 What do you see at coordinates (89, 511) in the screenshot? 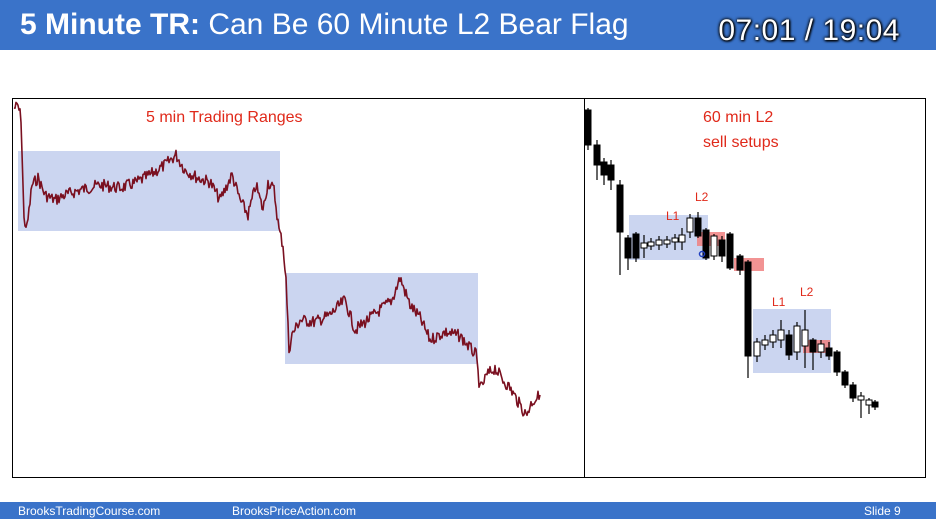
I see `footer-site-1: BrooksTradingCourse.com` at bounding box center [89, 511].